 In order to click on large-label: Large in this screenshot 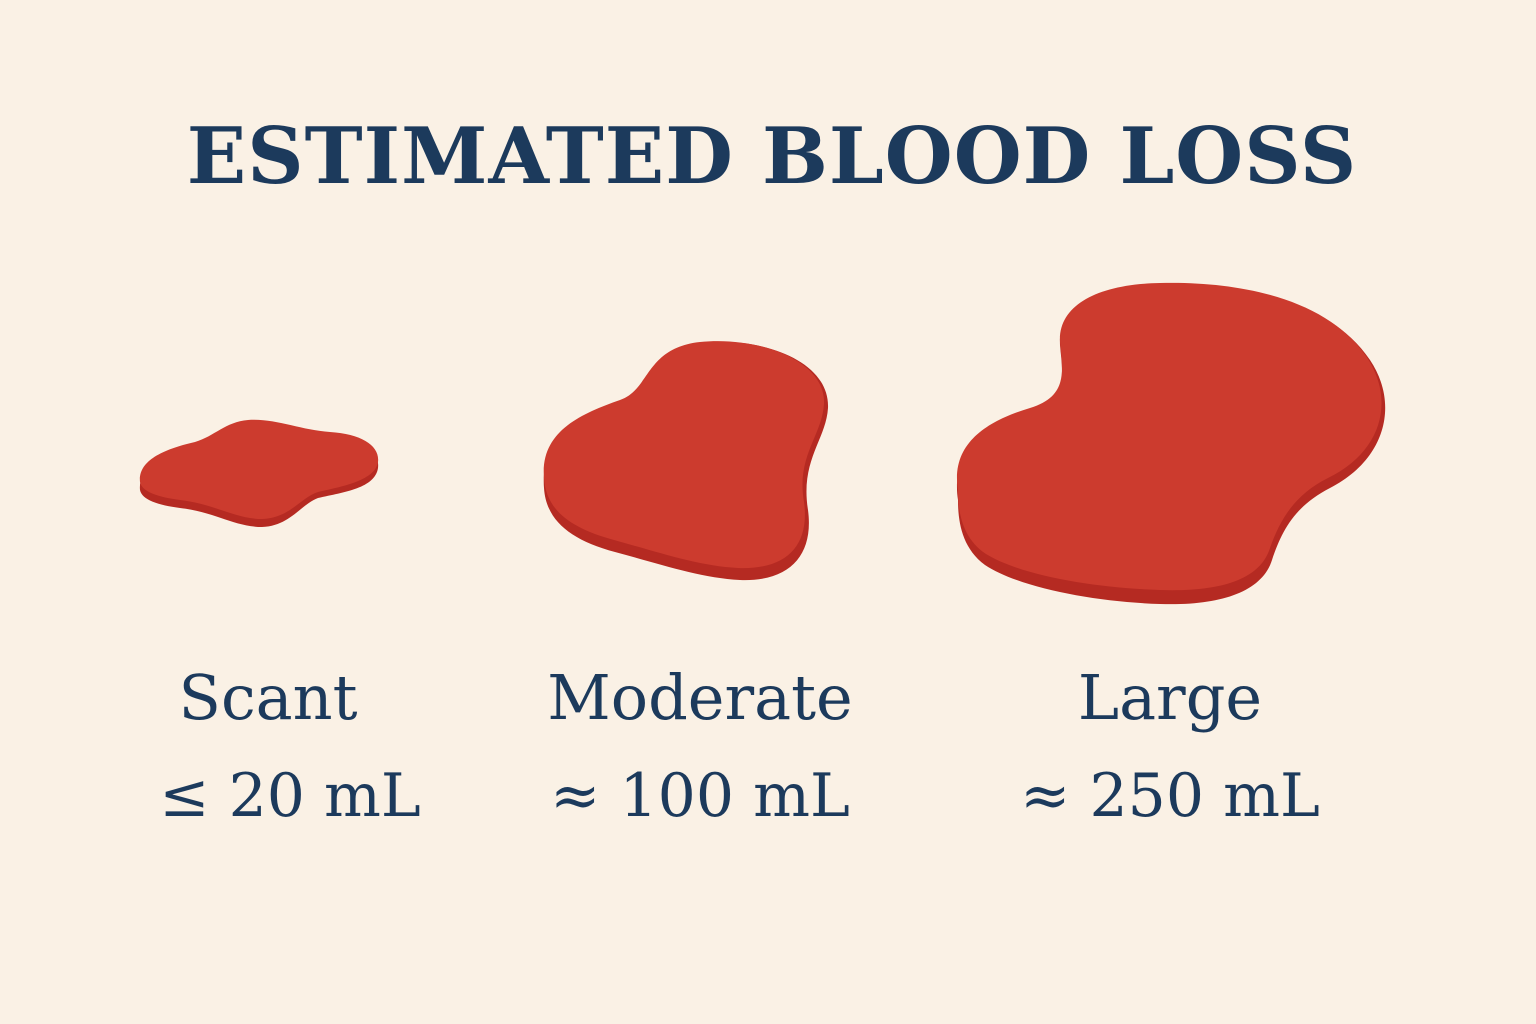, I will do `click(1170, 697)`.